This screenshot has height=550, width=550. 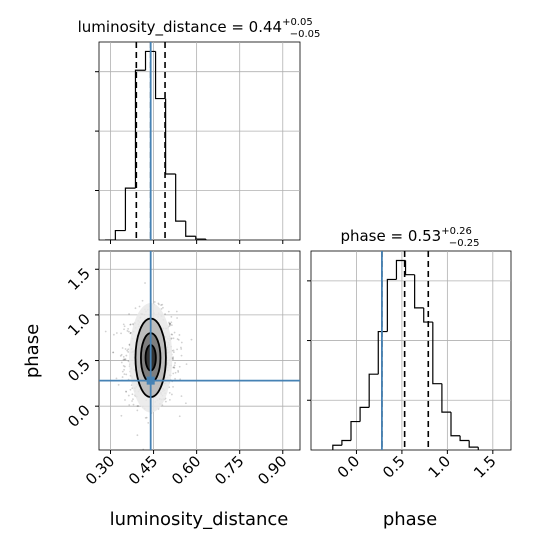 What do you see at coordinates (485, 467) in the screenshot?
I see `hist-phase-xtick-label-3: 1.5` at bounding box center [485, 467].